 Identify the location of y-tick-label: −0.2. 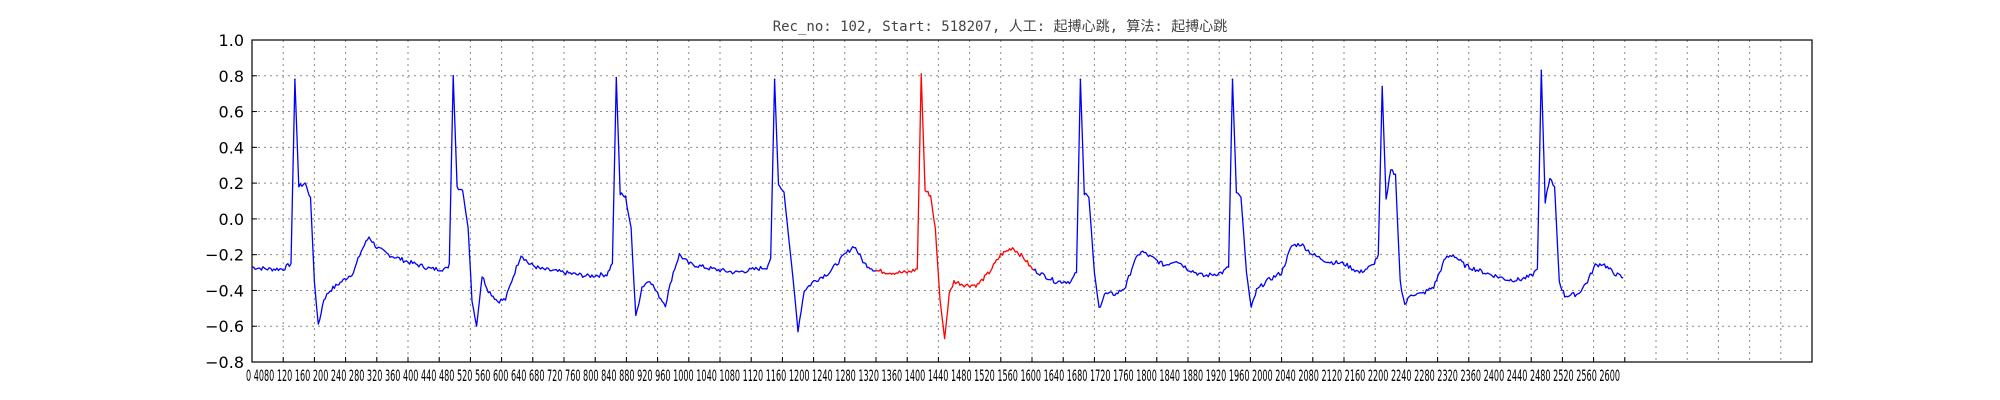
(224, 255).